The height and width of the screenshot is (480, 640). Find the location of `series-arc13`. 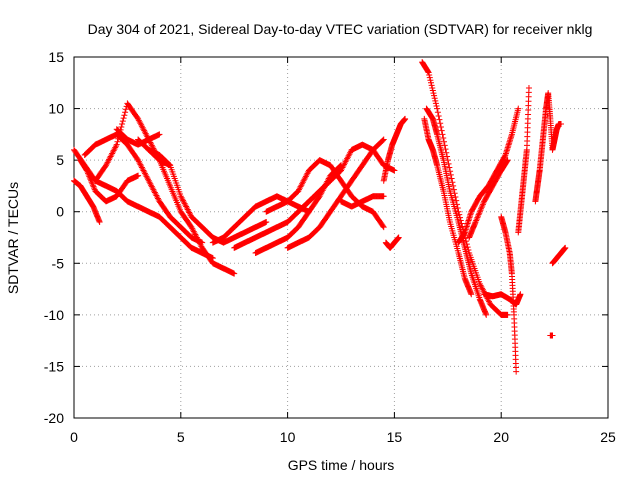

series-arc13 is located at coordinates (335, 193).